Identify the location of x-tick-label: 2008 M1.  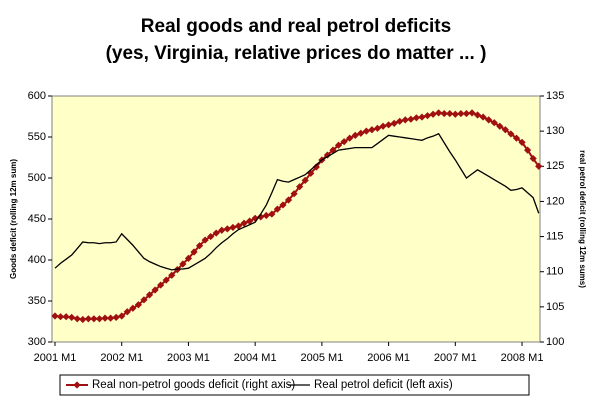
(522, 358).